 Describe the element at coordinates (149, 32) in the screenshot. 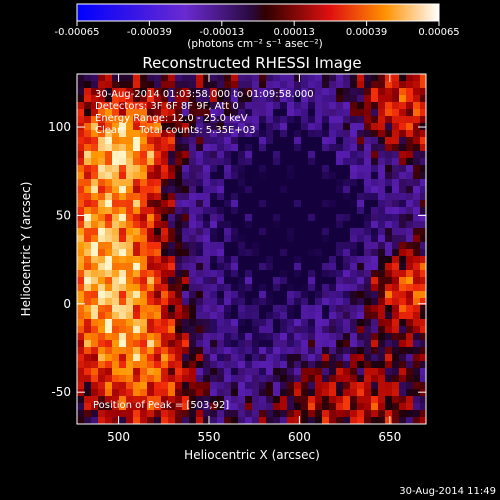

I see `colorbar-tick-label: -0.00039` at that location.